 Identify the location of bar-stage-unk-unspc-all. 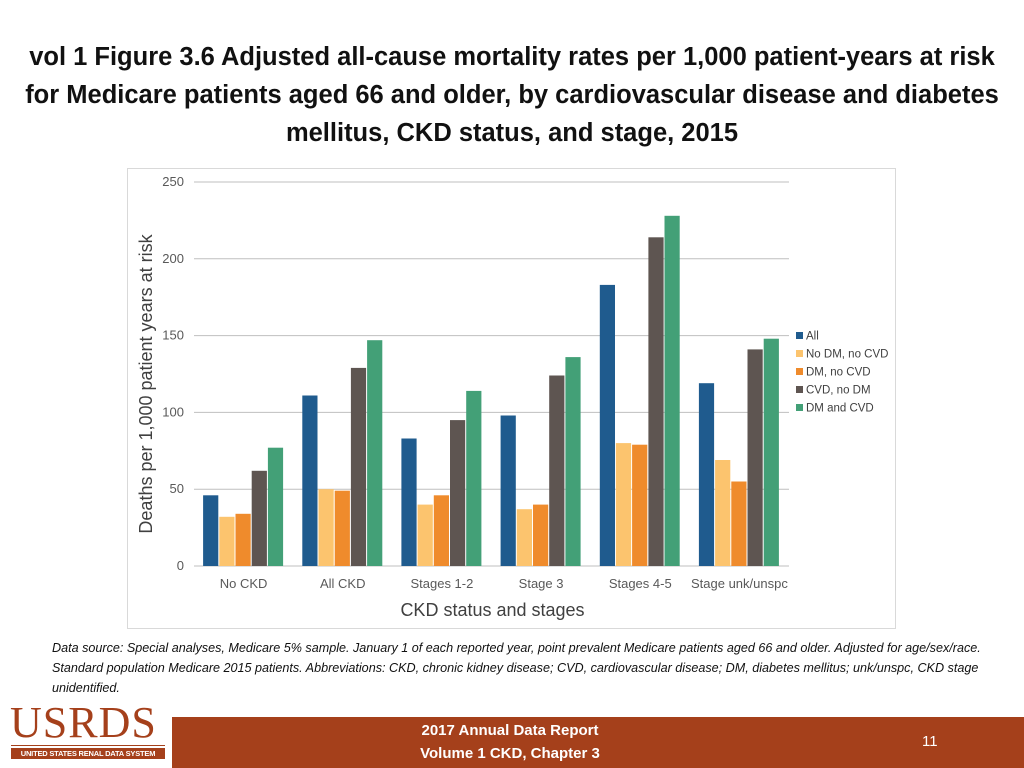
(706, 474).